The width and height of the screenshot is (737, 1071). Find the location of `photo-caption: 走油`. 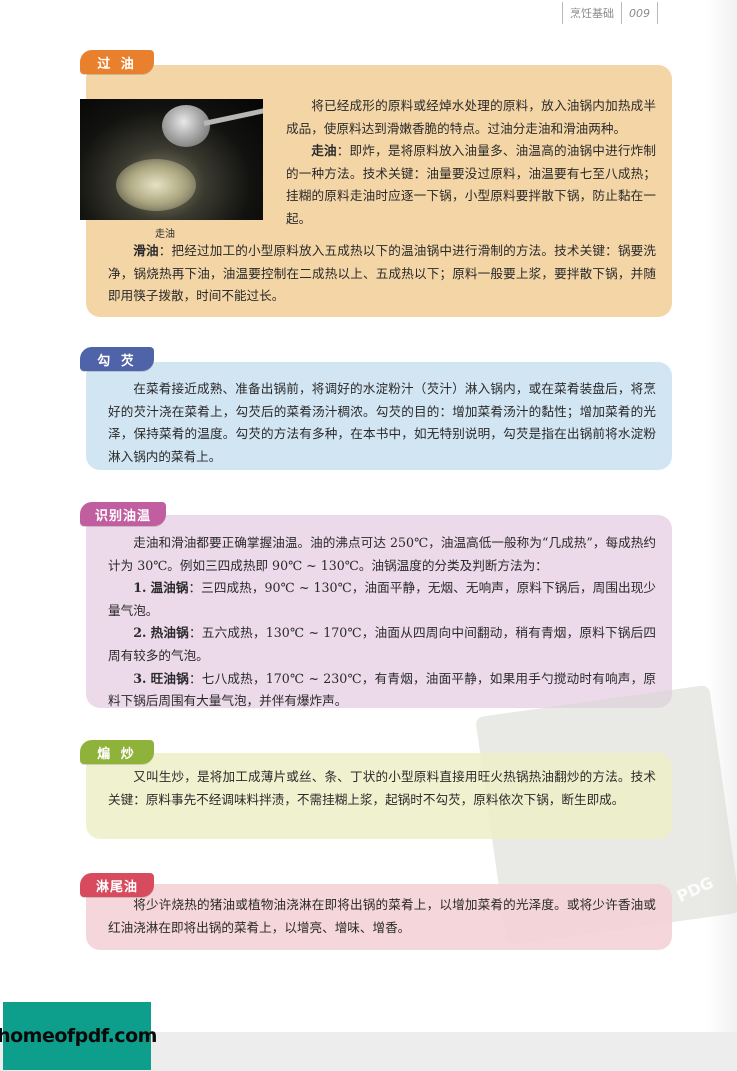

photo-caption: 走油 is located at coordinates (165, 234).